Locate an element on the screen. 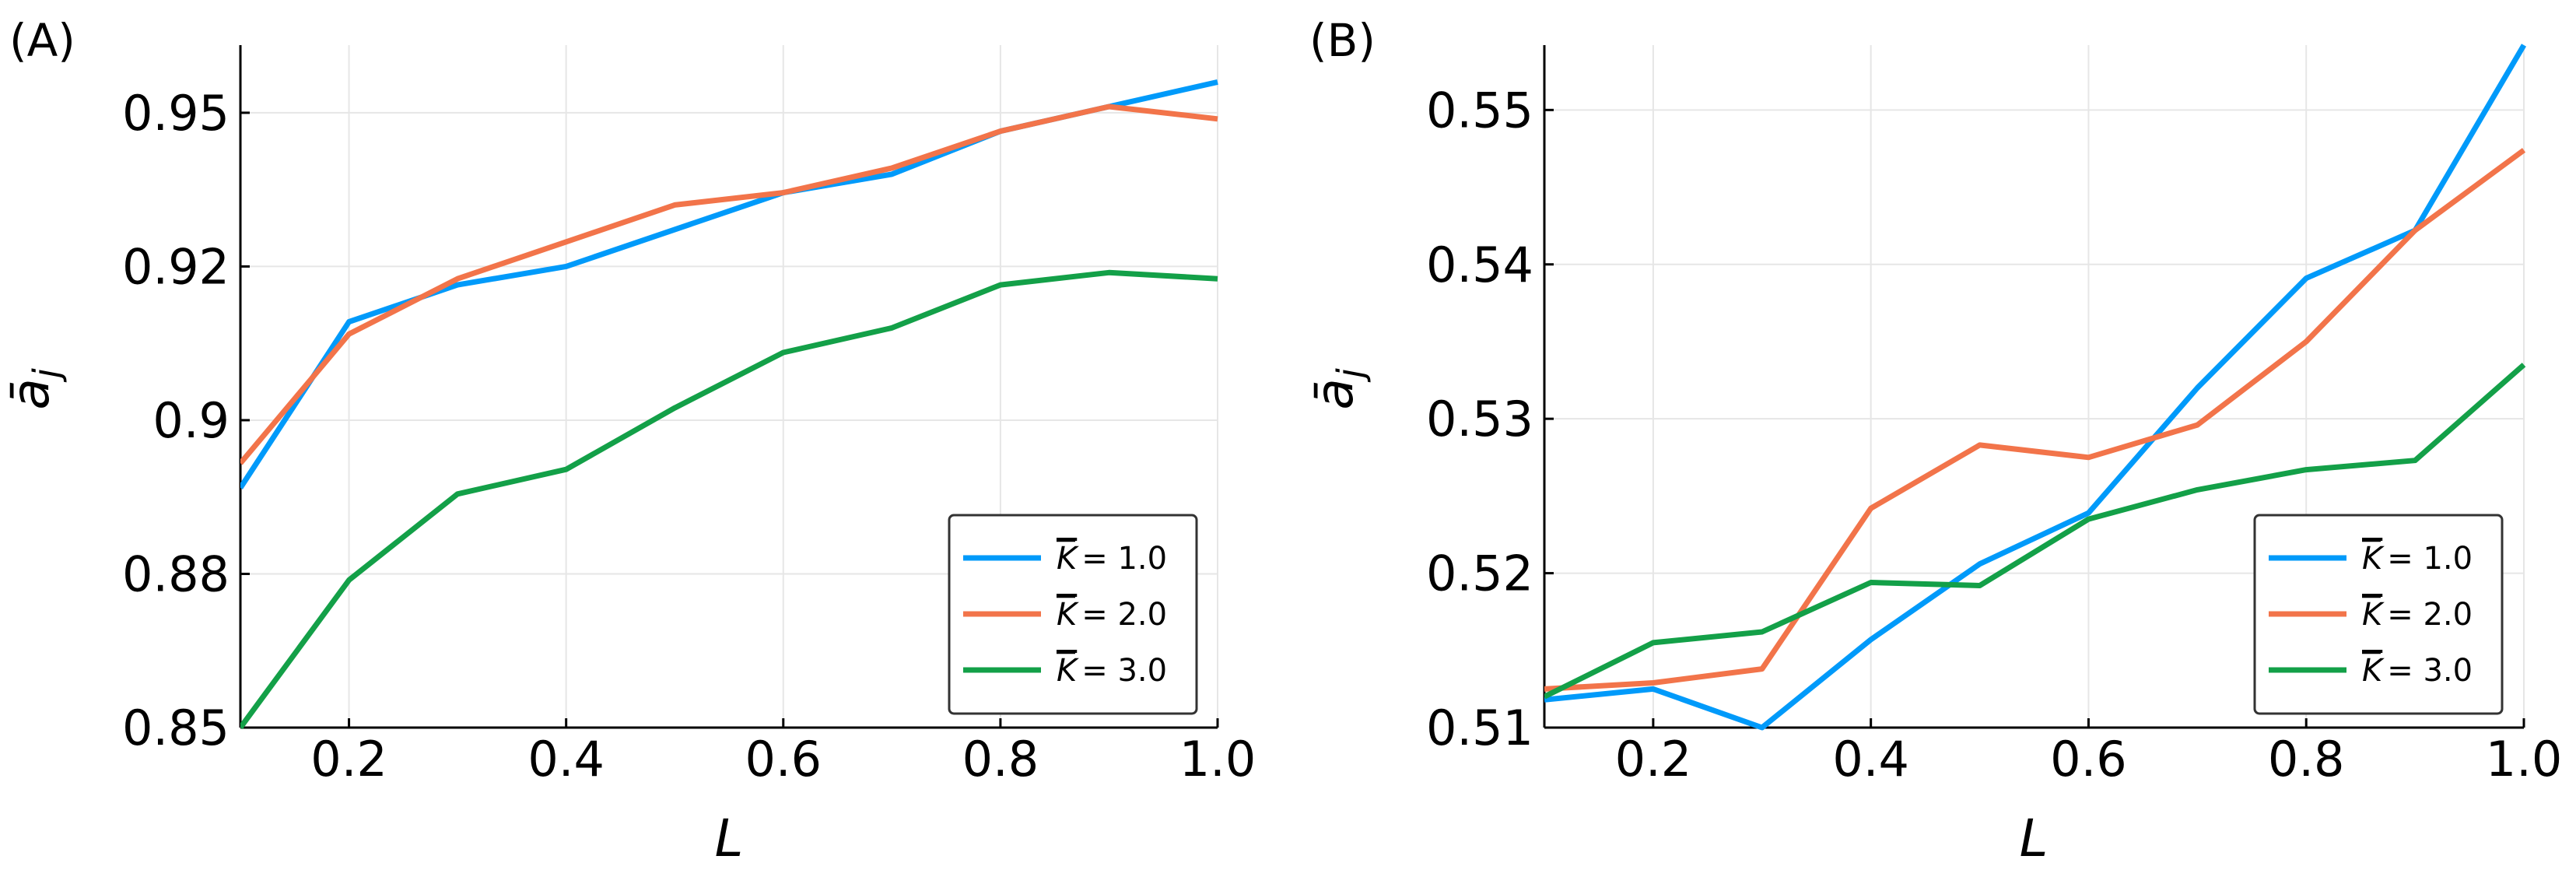 This screenshot has width=2576, height=870. panel-b-x-tick-label: 0.8 is located at coordinates (2306, 759).